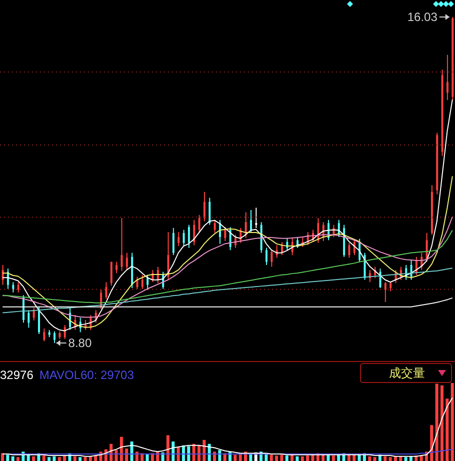 This screenshot has height=461, width=455. I want to click on text: 32976, so click(17, 375).